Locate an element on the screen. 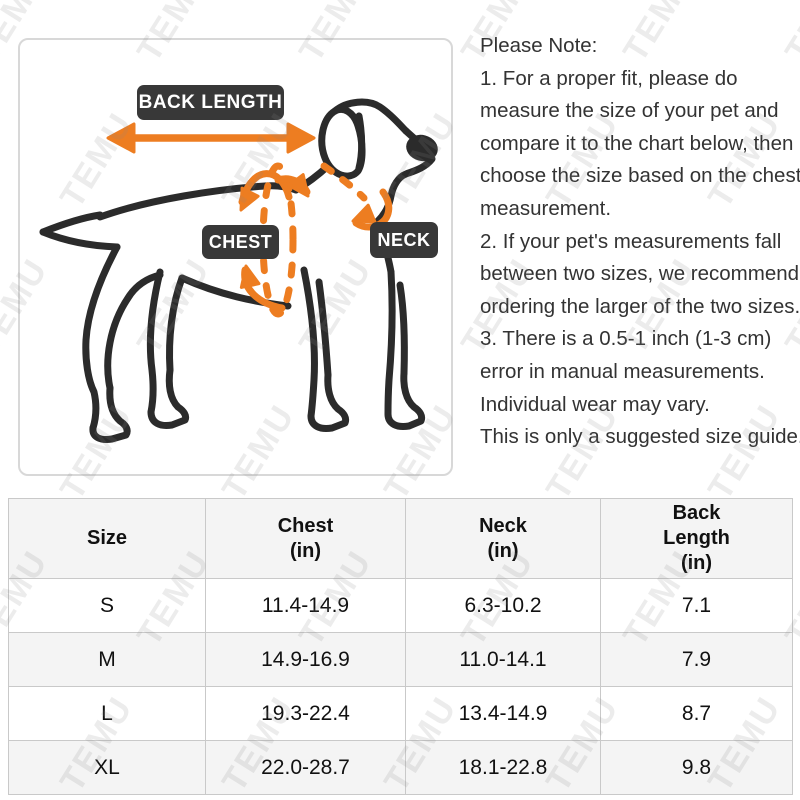  neck-range: 11.0-14.1 is located at coordinates (503, 659).